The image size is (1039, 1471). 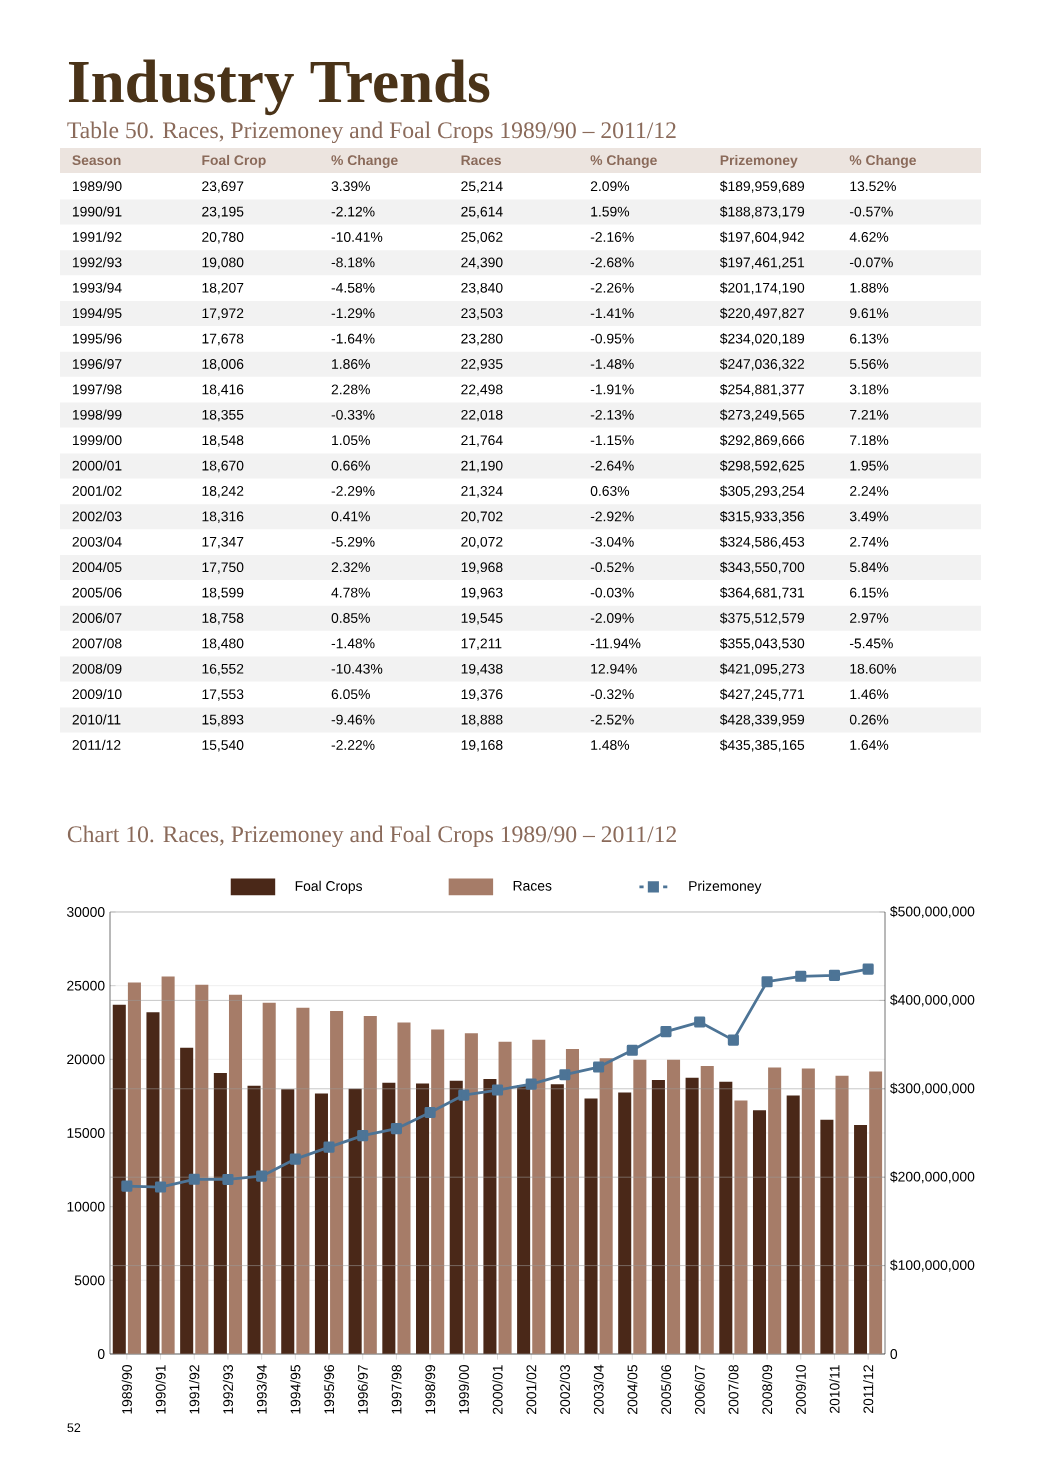 What do you see at coordinates (612, 287) in the screenshot?
I see `text: -2.26%` at bounding box center [612, 287].